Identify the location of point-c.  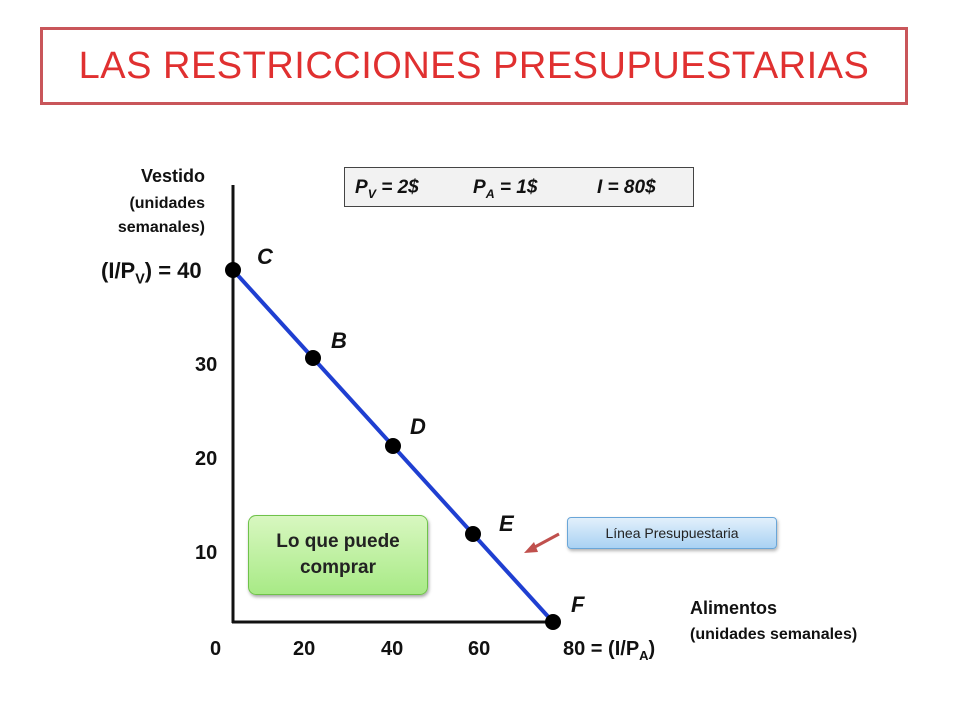
(233, 270).